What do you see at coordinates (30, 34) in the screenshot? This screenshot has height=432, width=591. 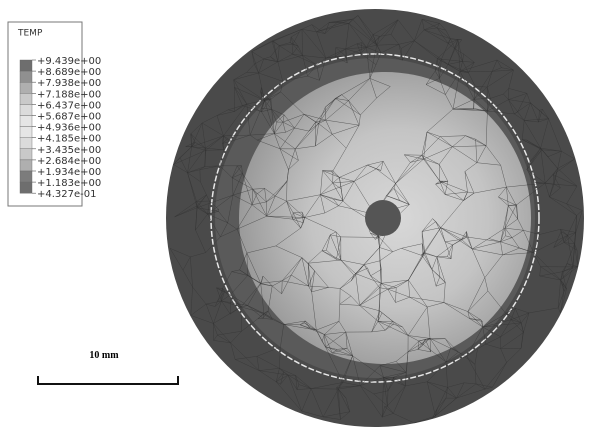 I see `legend-title: TEMP` at bounding box center [30, 34].